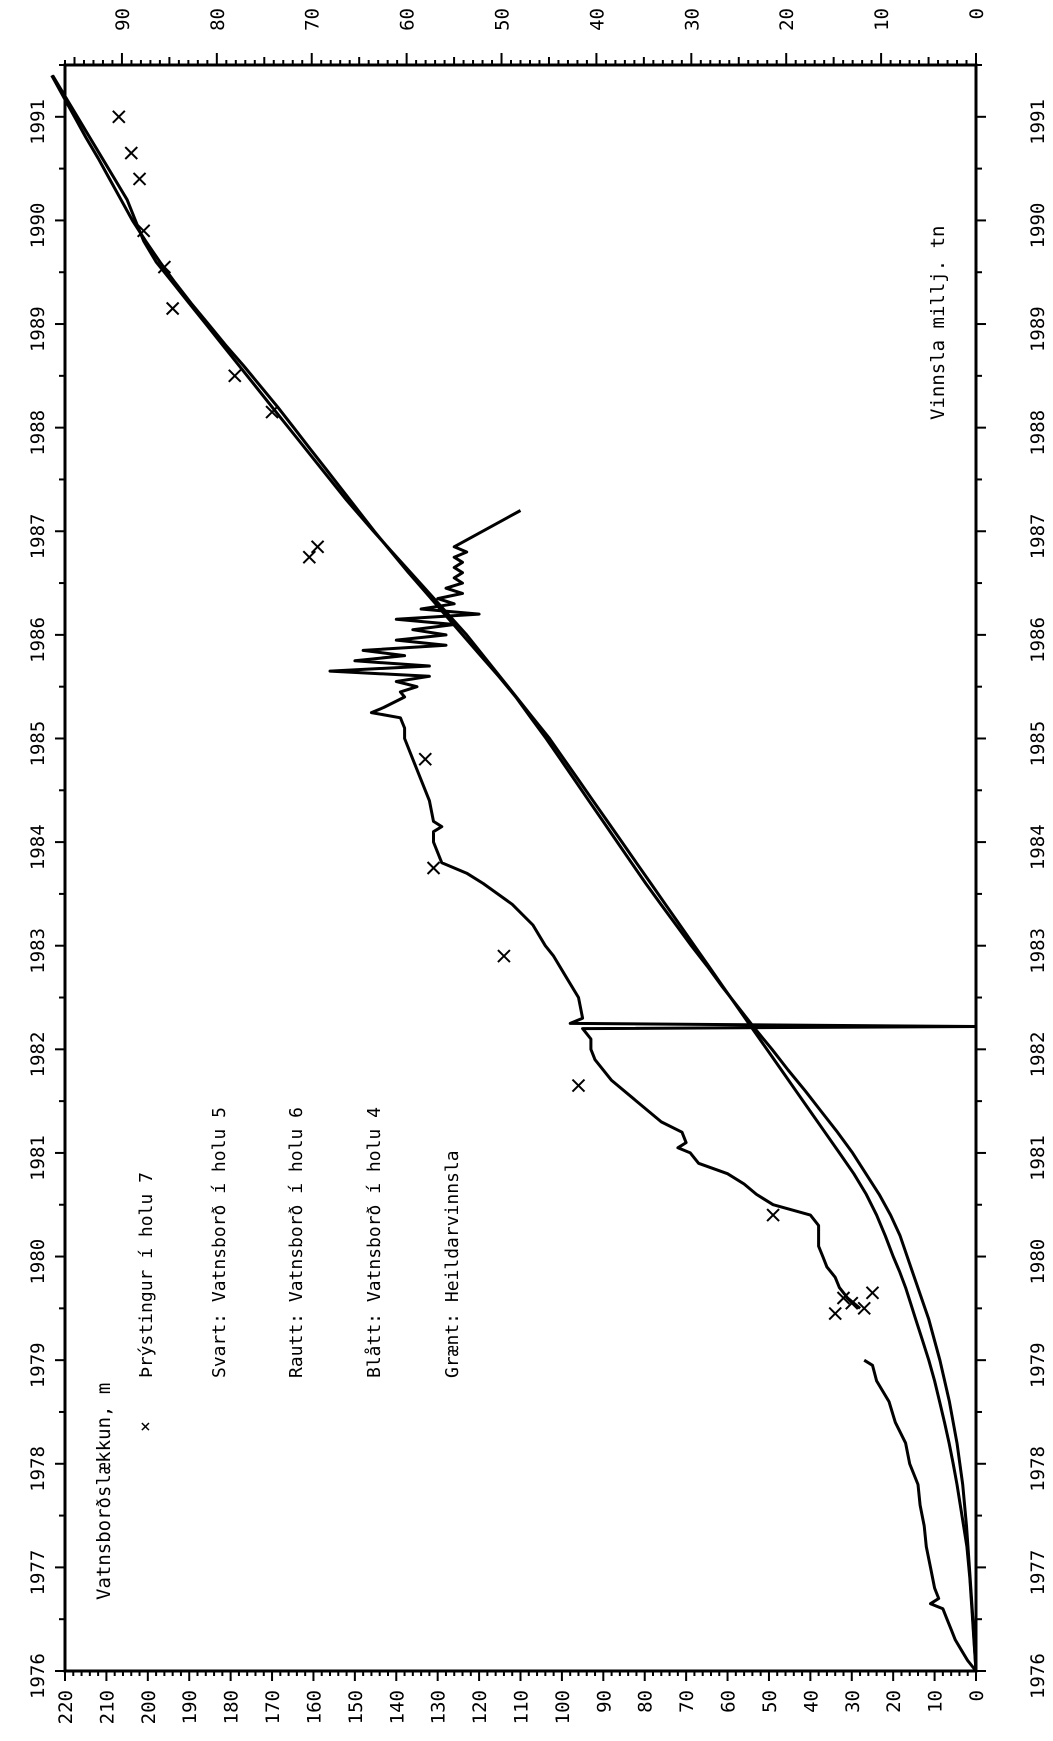  Describe the element at coordinates (729, 1701) in the screenshot. I see `drawdown-label: 60` at that location.